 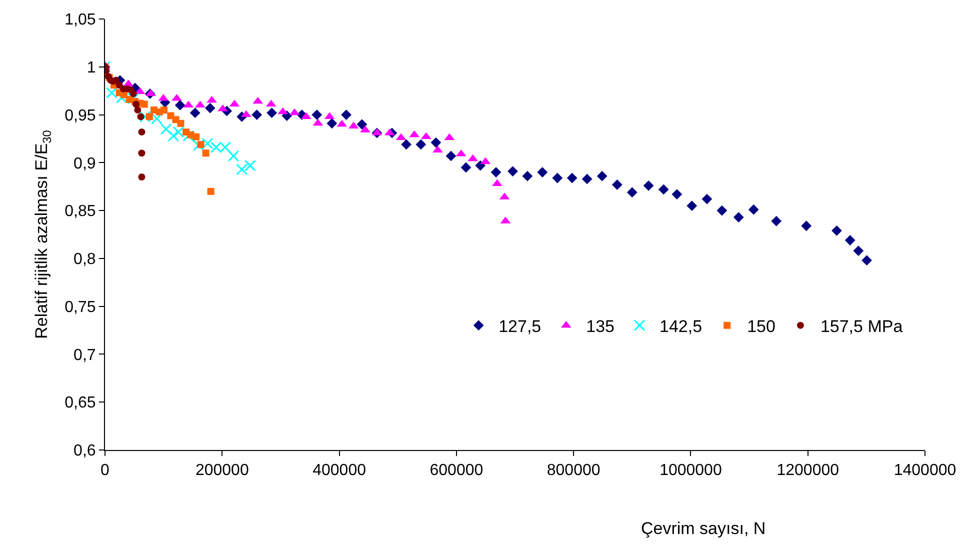 I want to click on legend-label: 157,5 MPa, so click(x=862, y=326).